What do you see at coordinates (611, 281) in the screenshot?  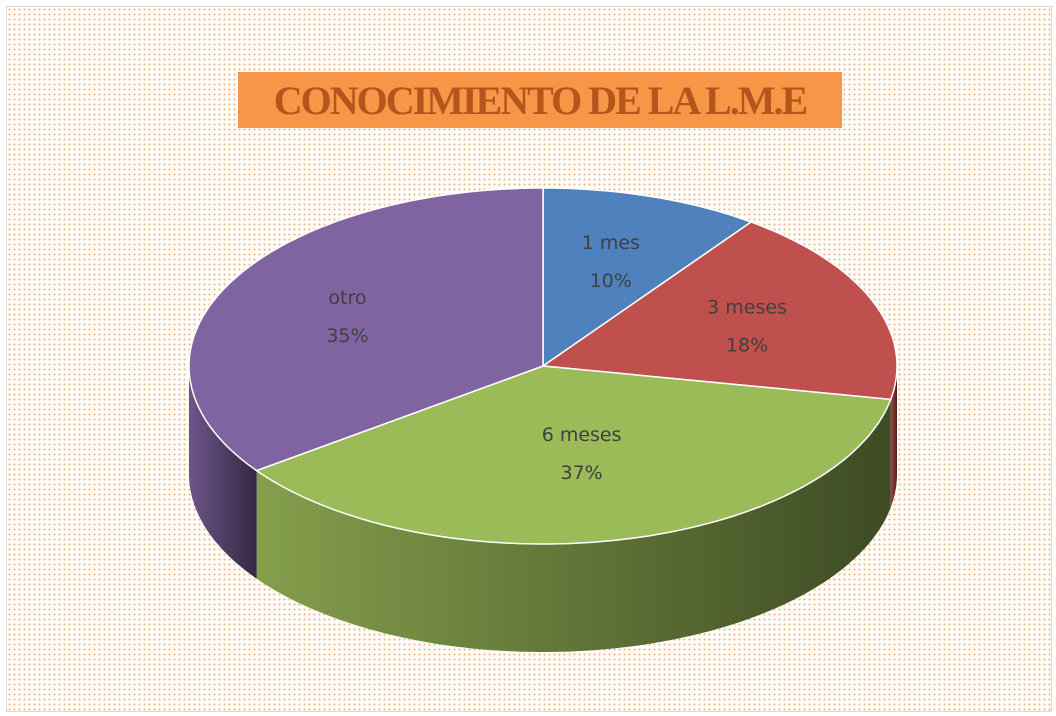 I see `slice-value-label: 10%` at bounding box center [611, 281].